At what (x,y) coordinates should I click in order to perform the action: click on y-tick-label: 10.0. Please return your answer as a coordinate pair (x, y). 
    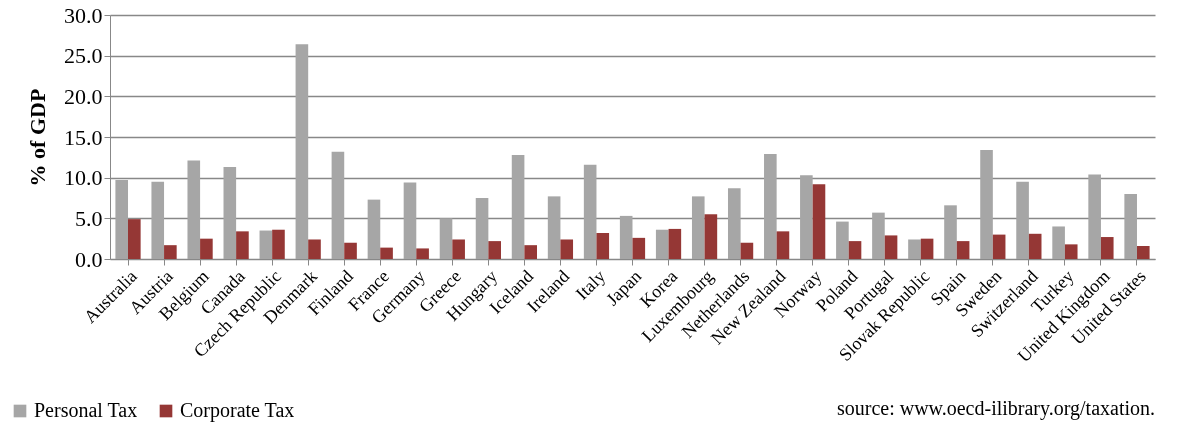
    Looking at the image, I should click on (83, 178).